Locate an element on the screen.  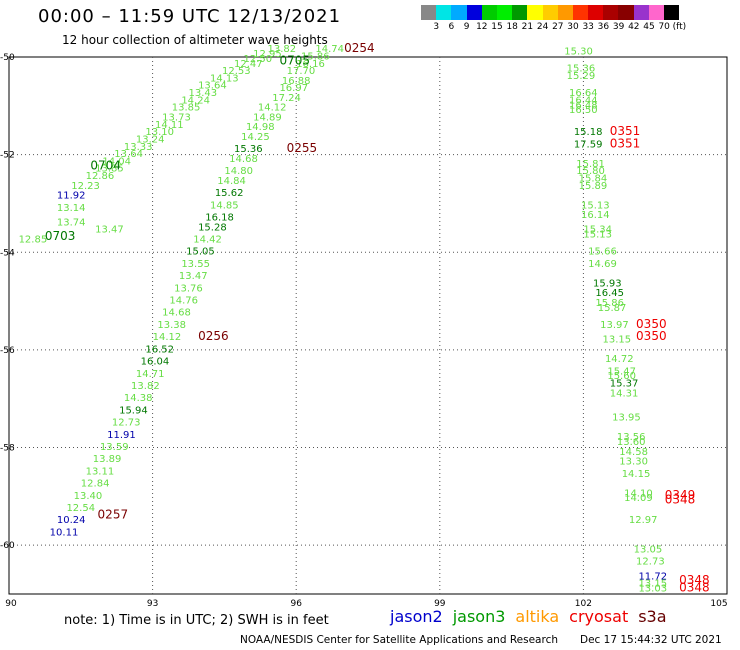
pass-time-label: 0257 is located at coordinates (113, 514).